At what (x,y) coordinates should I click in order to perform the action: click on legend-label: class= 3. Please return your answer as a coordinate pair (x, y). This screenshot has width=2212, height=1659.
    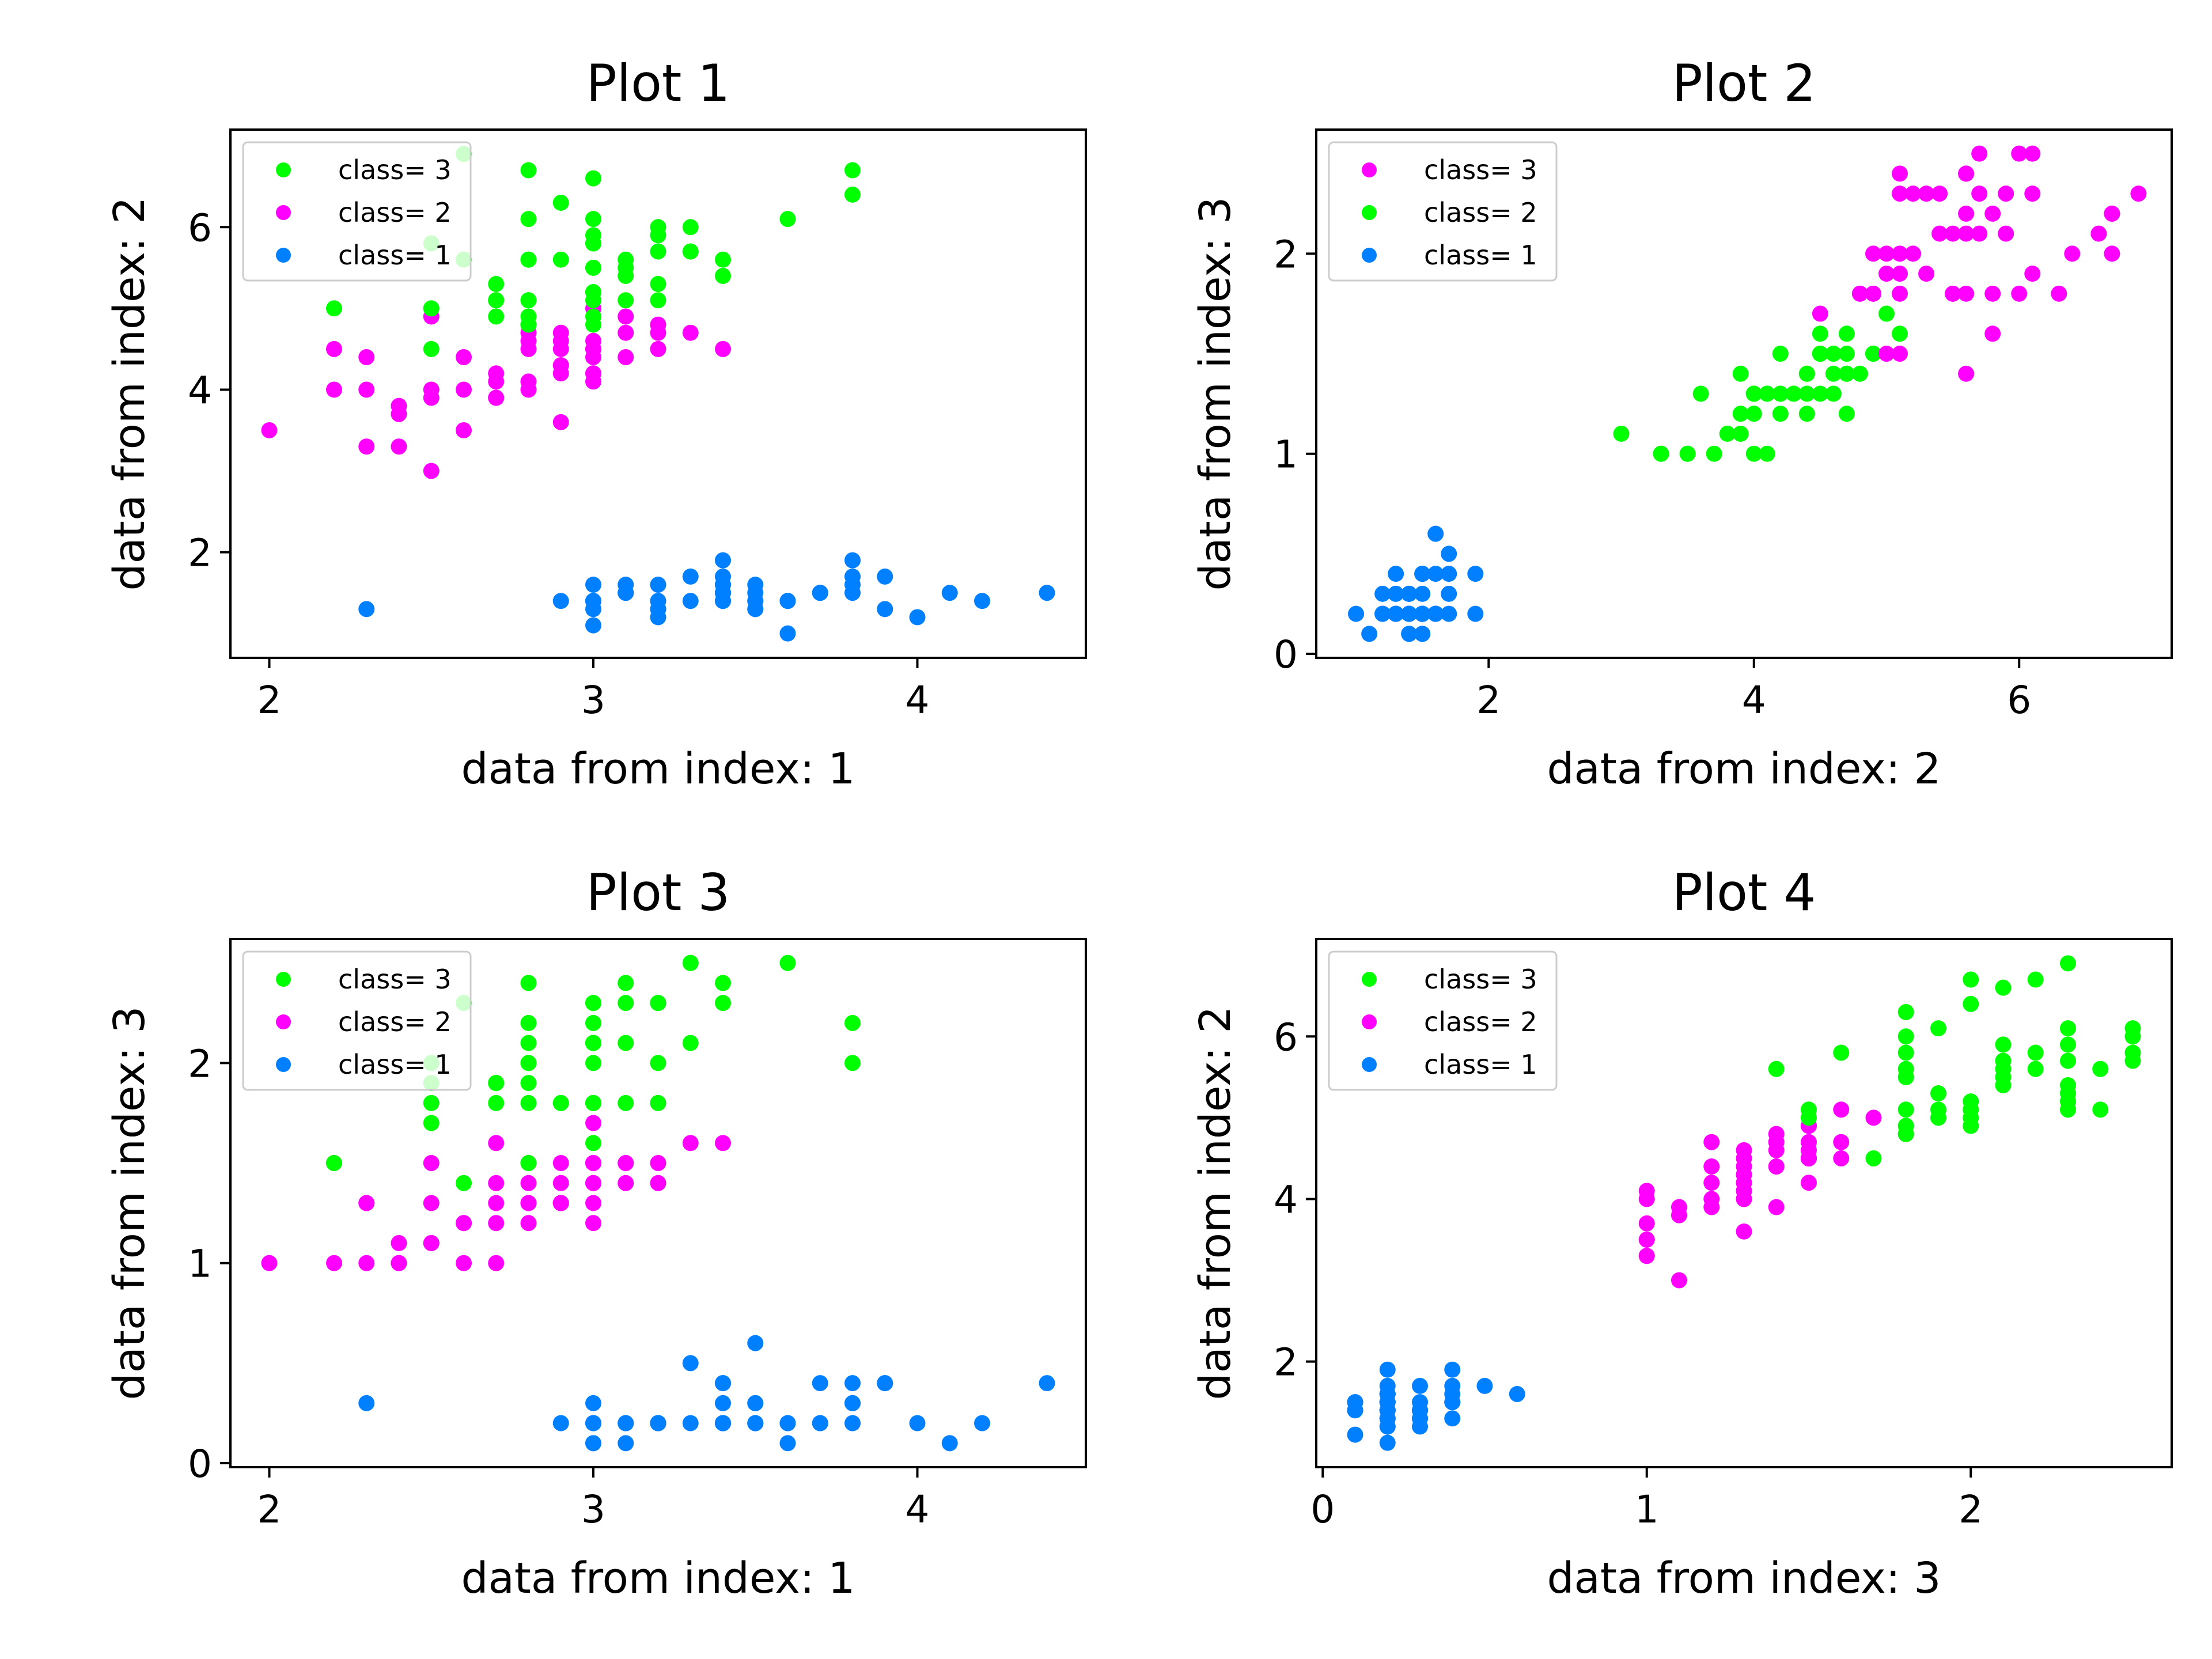
    Looking at the image, I should click on (395, 169).